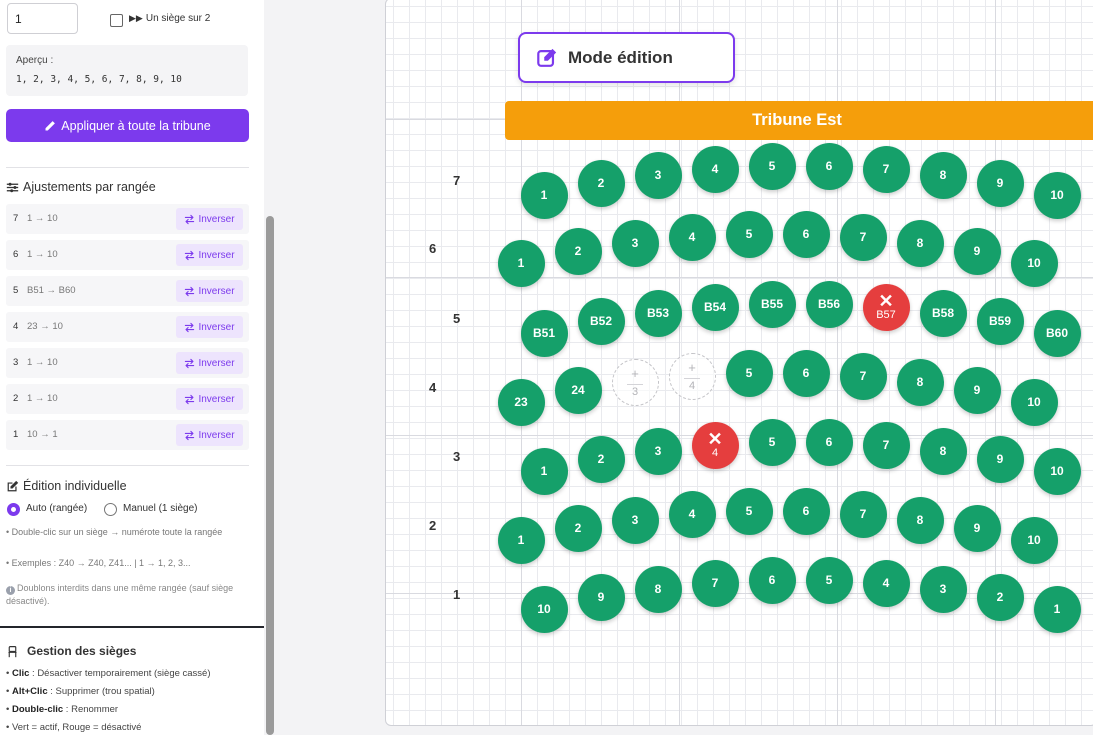  Describe the element at coordinates (886, 307) in the screenshot. I see `seat-disabled: ✕ B57` at that location.